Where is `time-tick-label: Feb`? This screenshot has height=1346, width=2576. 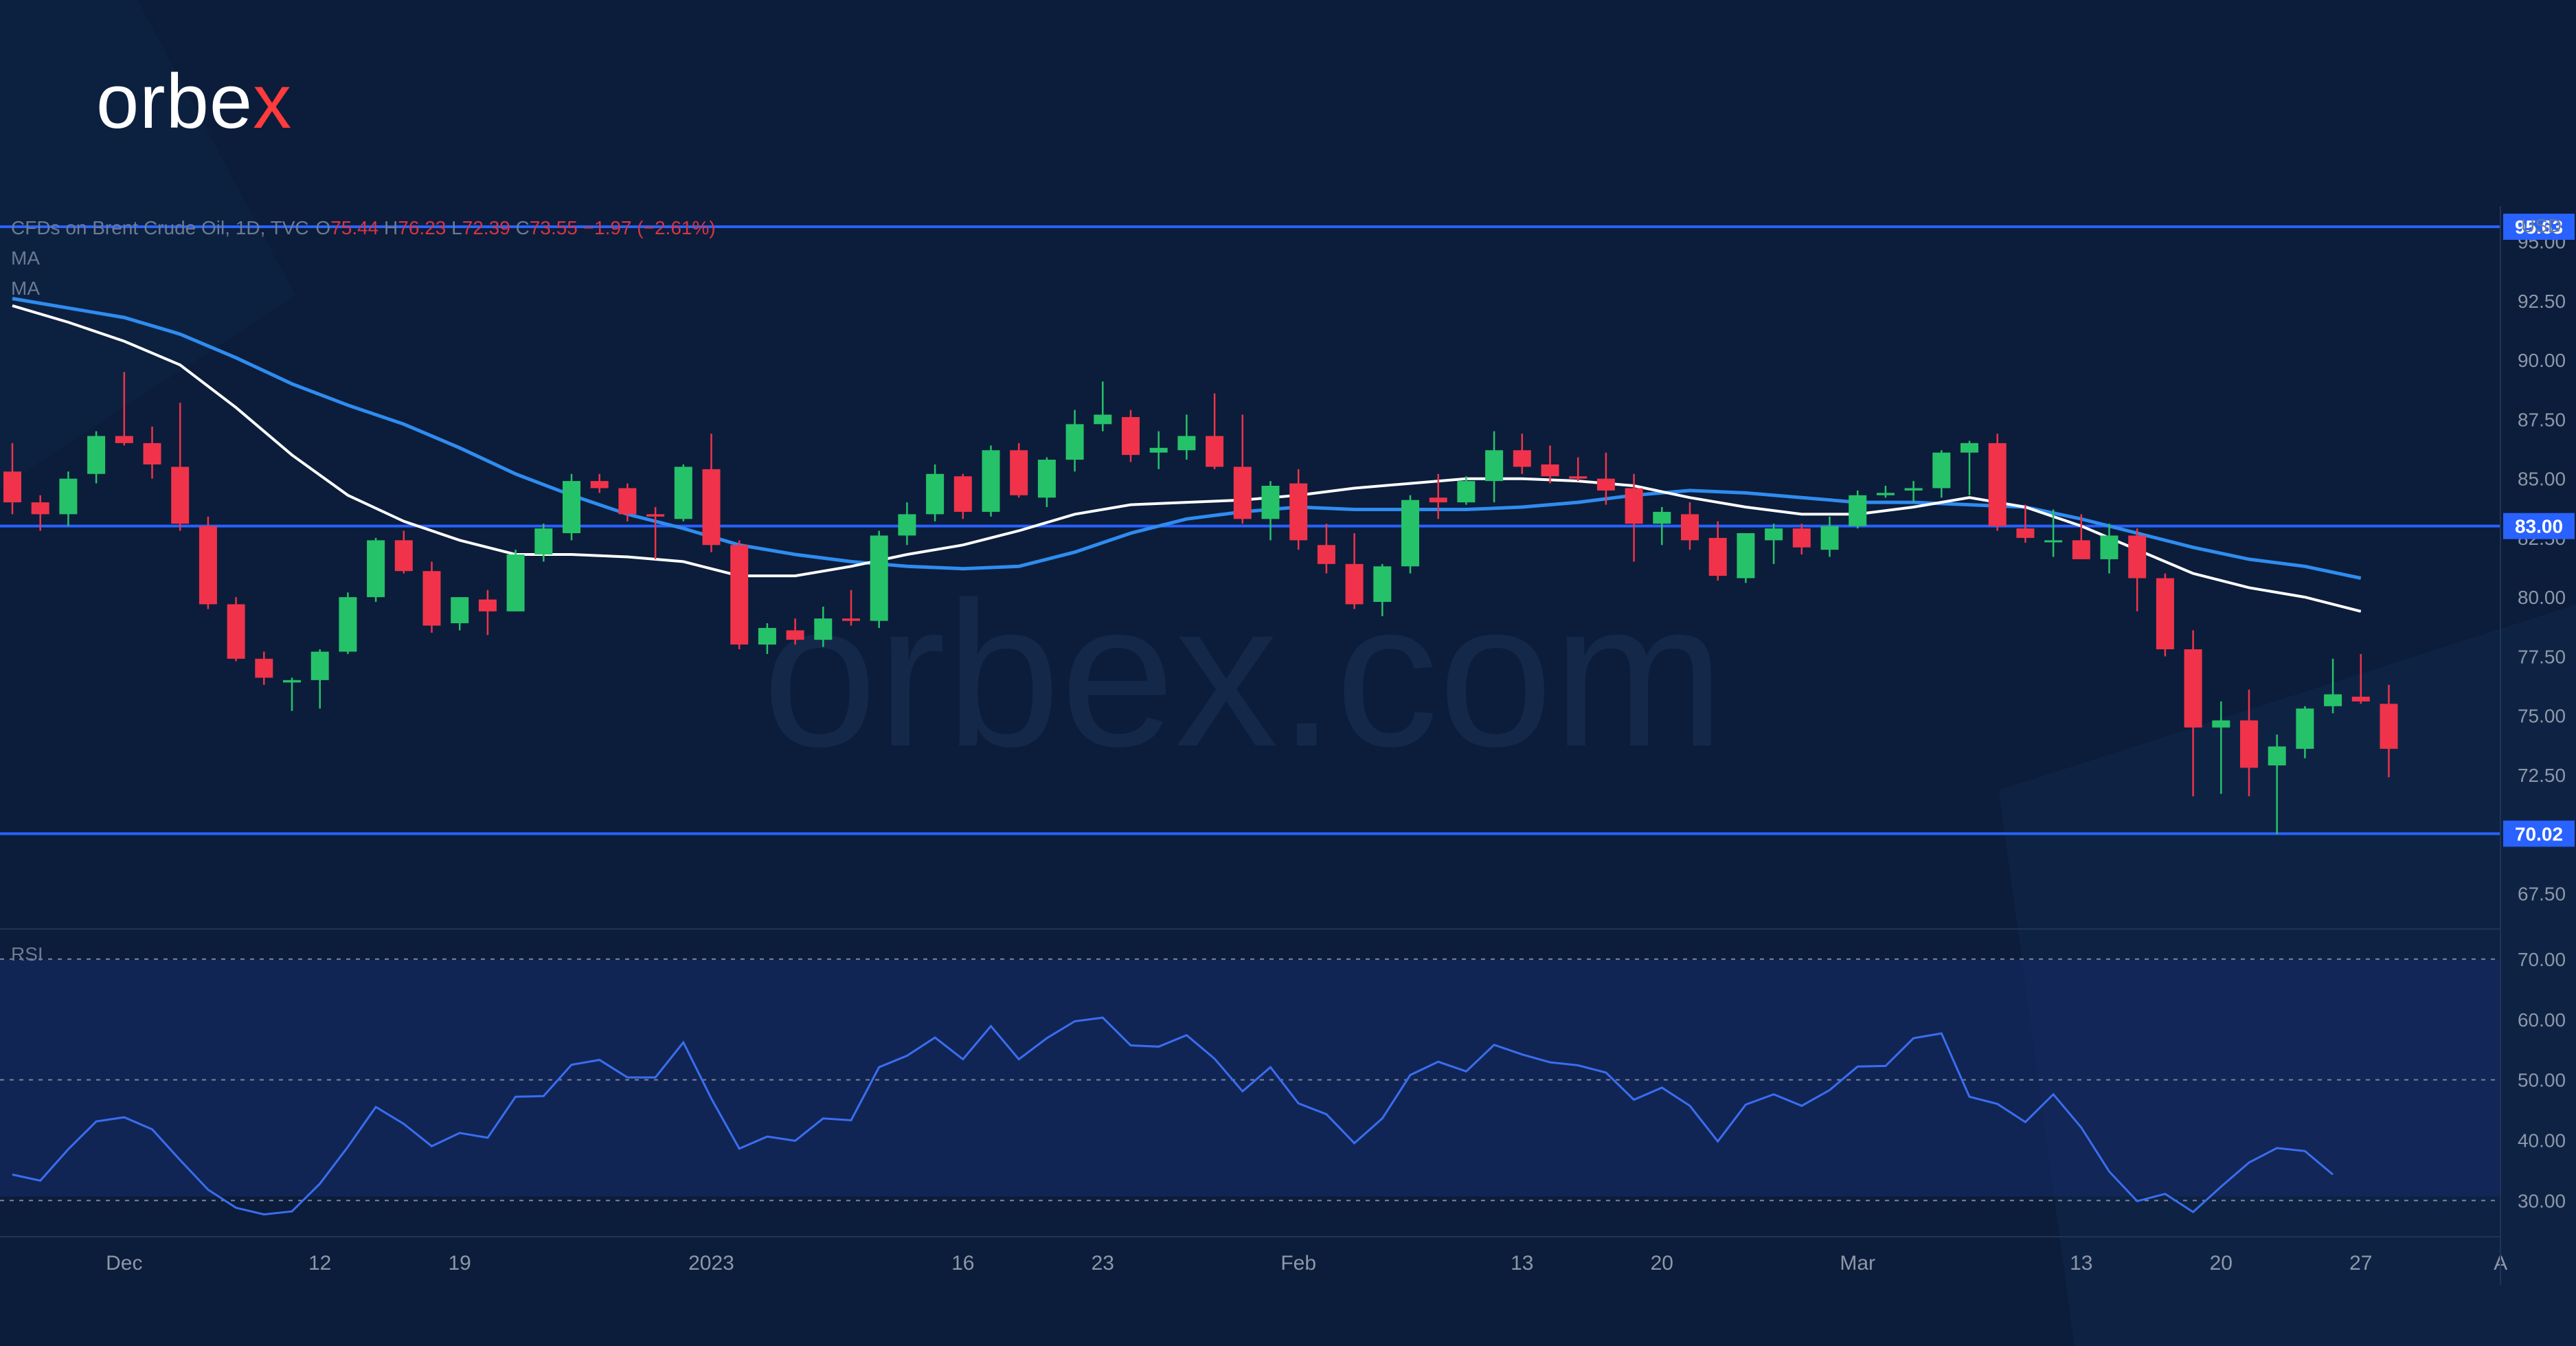
time-tick-label: Feb is located at coordinates (1298, 1263).